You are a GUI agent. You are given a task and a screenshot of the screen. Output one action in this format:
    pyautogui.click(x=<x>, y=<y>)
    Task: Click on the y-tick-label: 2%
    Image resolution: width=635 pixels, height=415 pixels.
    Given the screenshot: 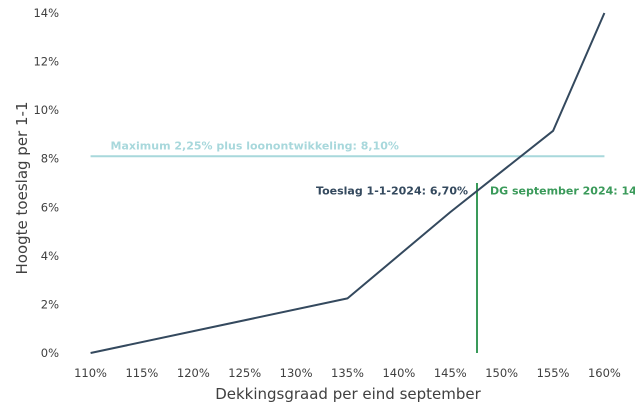 What is the action you would take?
    pyautogui.click(x=50, y=304)
    